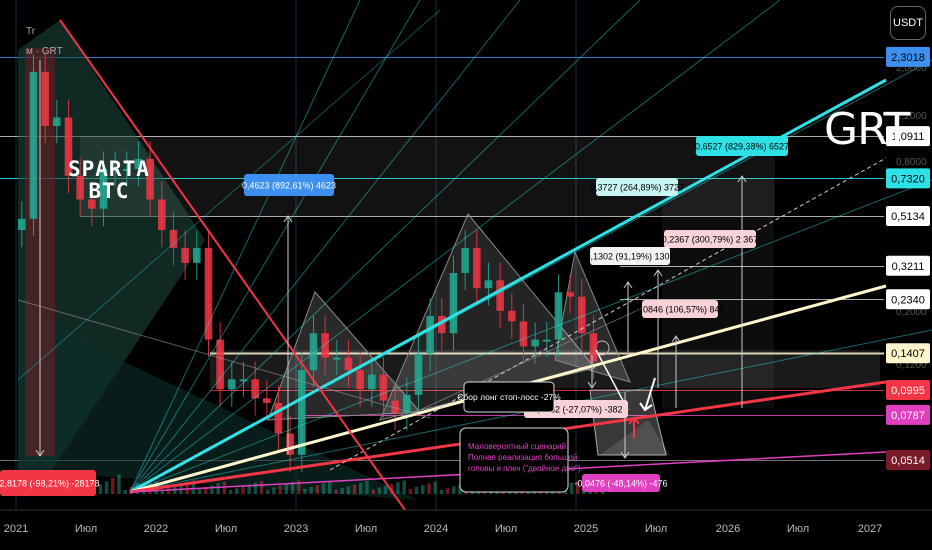  Describe the element at coordinates (908, 416) in the screenshot. I see `price-label: 0,0787` at that location.